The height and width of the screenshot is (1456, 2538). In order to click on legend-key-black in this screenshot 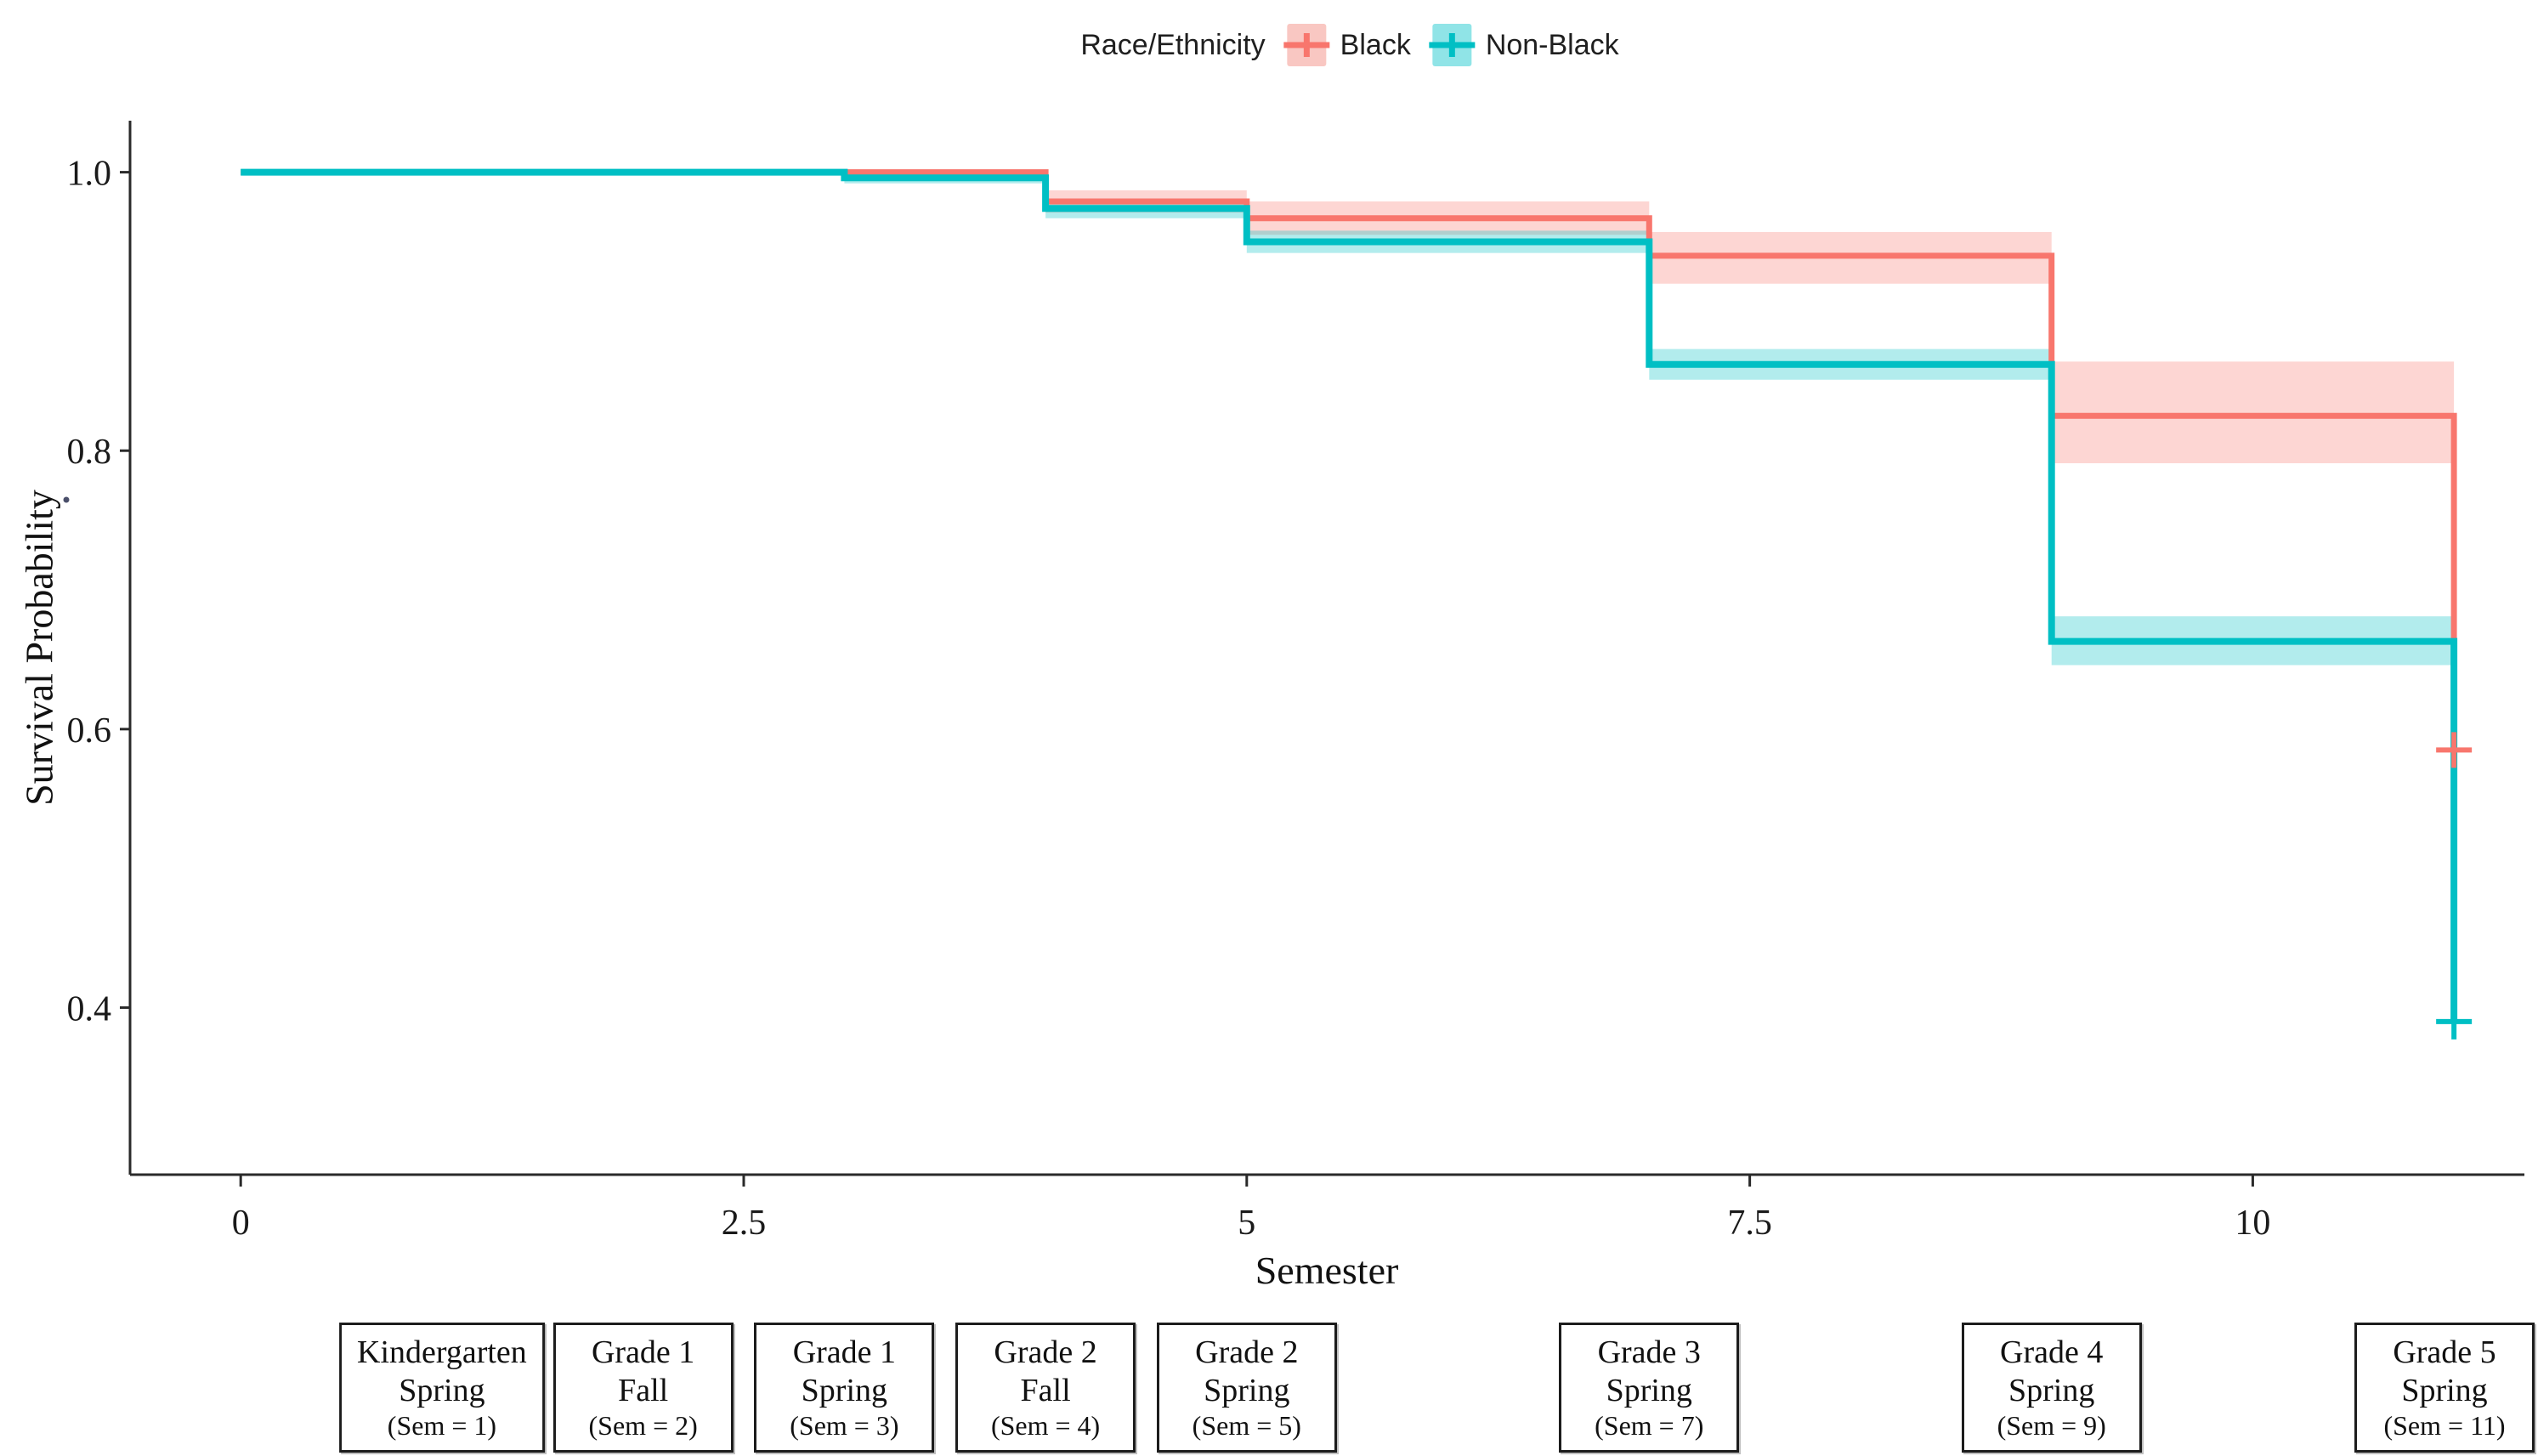, I will do `click(1306, 45)`.